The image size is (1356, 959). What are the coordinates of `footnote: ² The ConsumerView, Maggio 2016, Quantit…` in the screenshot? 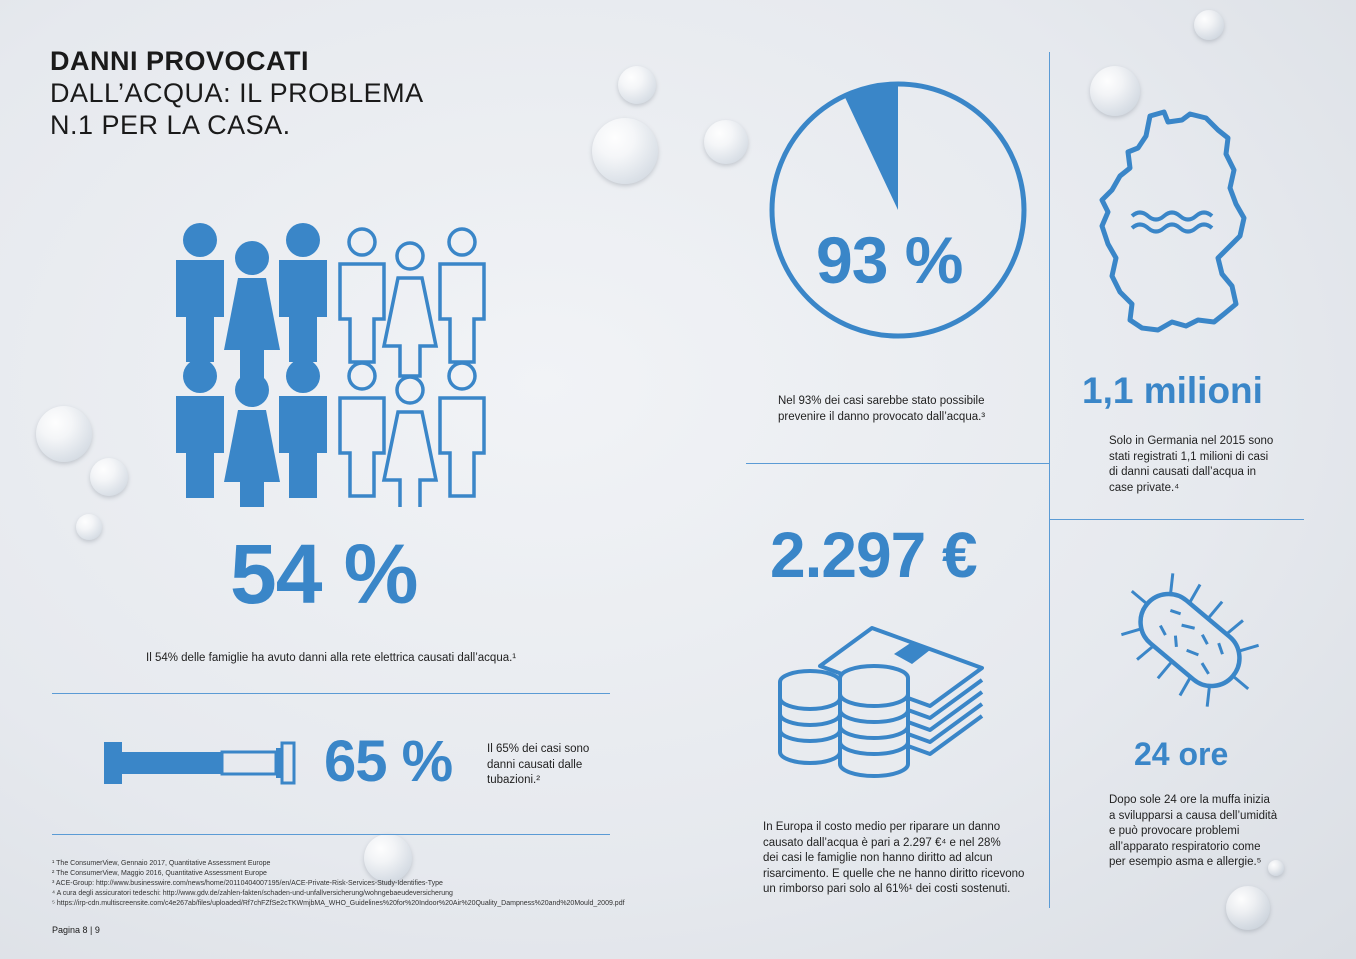 It's located at (159, 873).